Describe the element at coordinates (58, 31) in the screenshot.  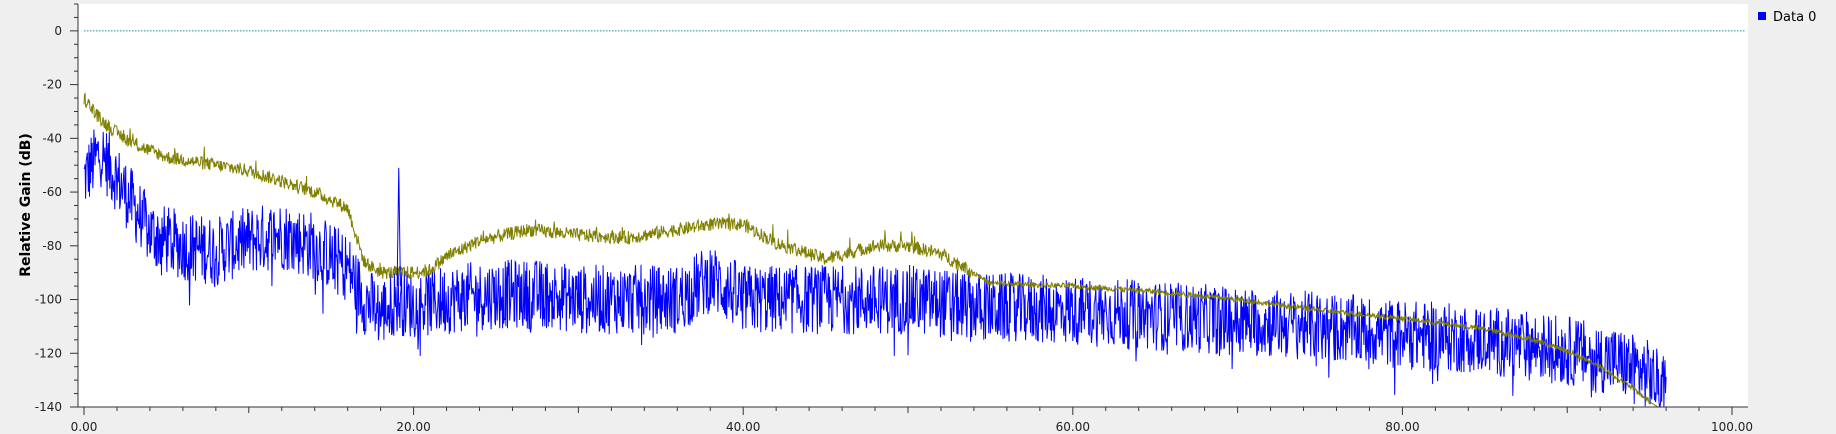
I see `y-tick-label: 0` at that location.